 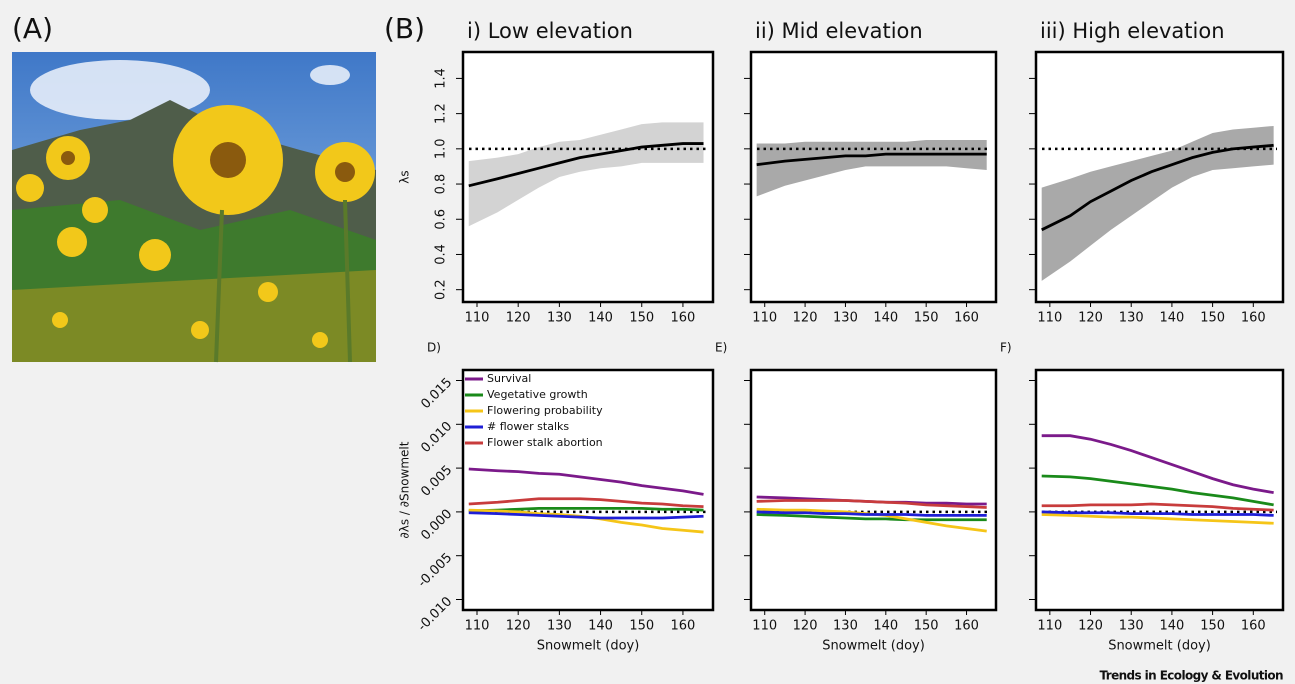 What do you see at coordinates (441, 113) in the screenshot?
I see `y-tick-label: 1.2` at bounding box center [441, 113].